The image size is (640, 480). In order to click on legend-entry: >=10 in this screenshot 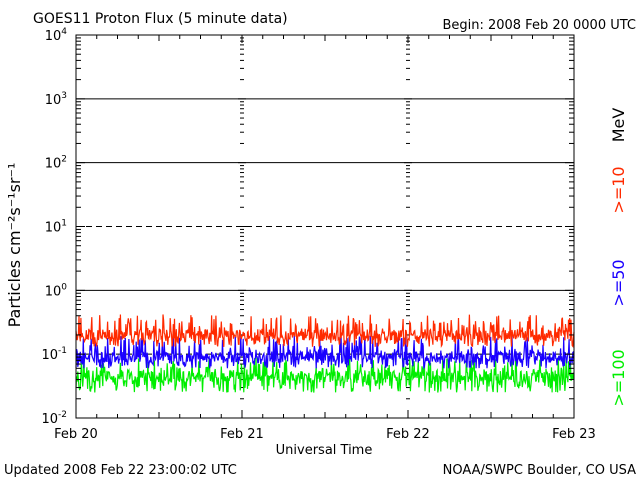, I will do `click(618, 189)`.